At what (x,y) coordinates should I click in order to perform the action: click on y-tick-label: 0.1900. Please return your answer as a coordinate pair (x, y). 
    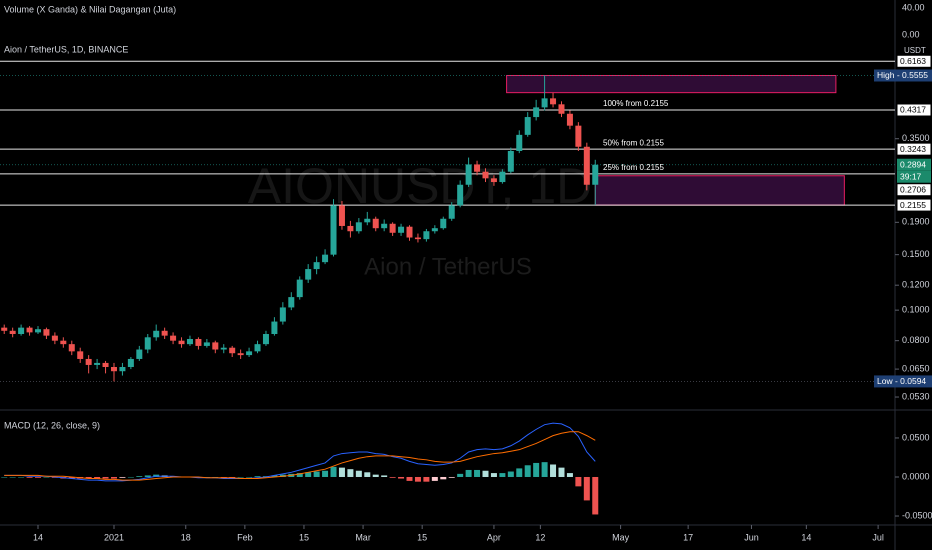
    Looking at the image, I should click on (916, 222).